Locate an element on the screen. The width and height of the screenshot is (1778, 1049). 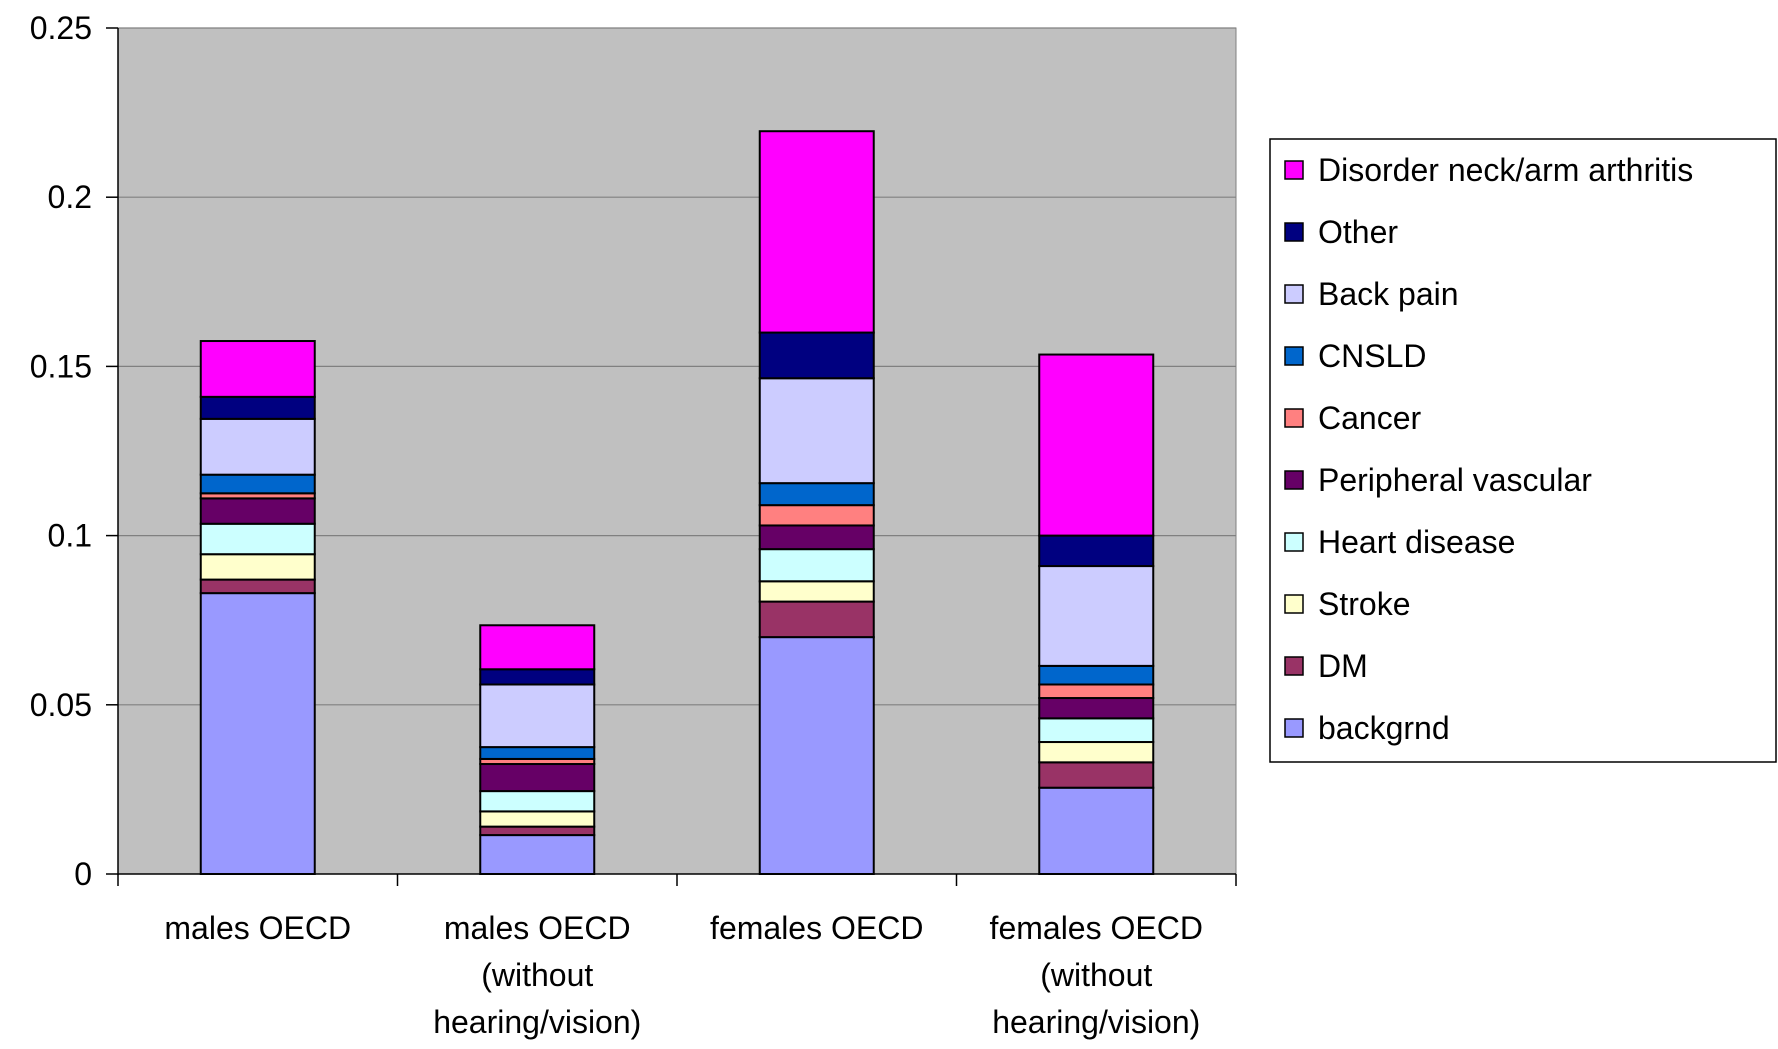
legend-label: backgrnd is located at coordinates (1384, 728).